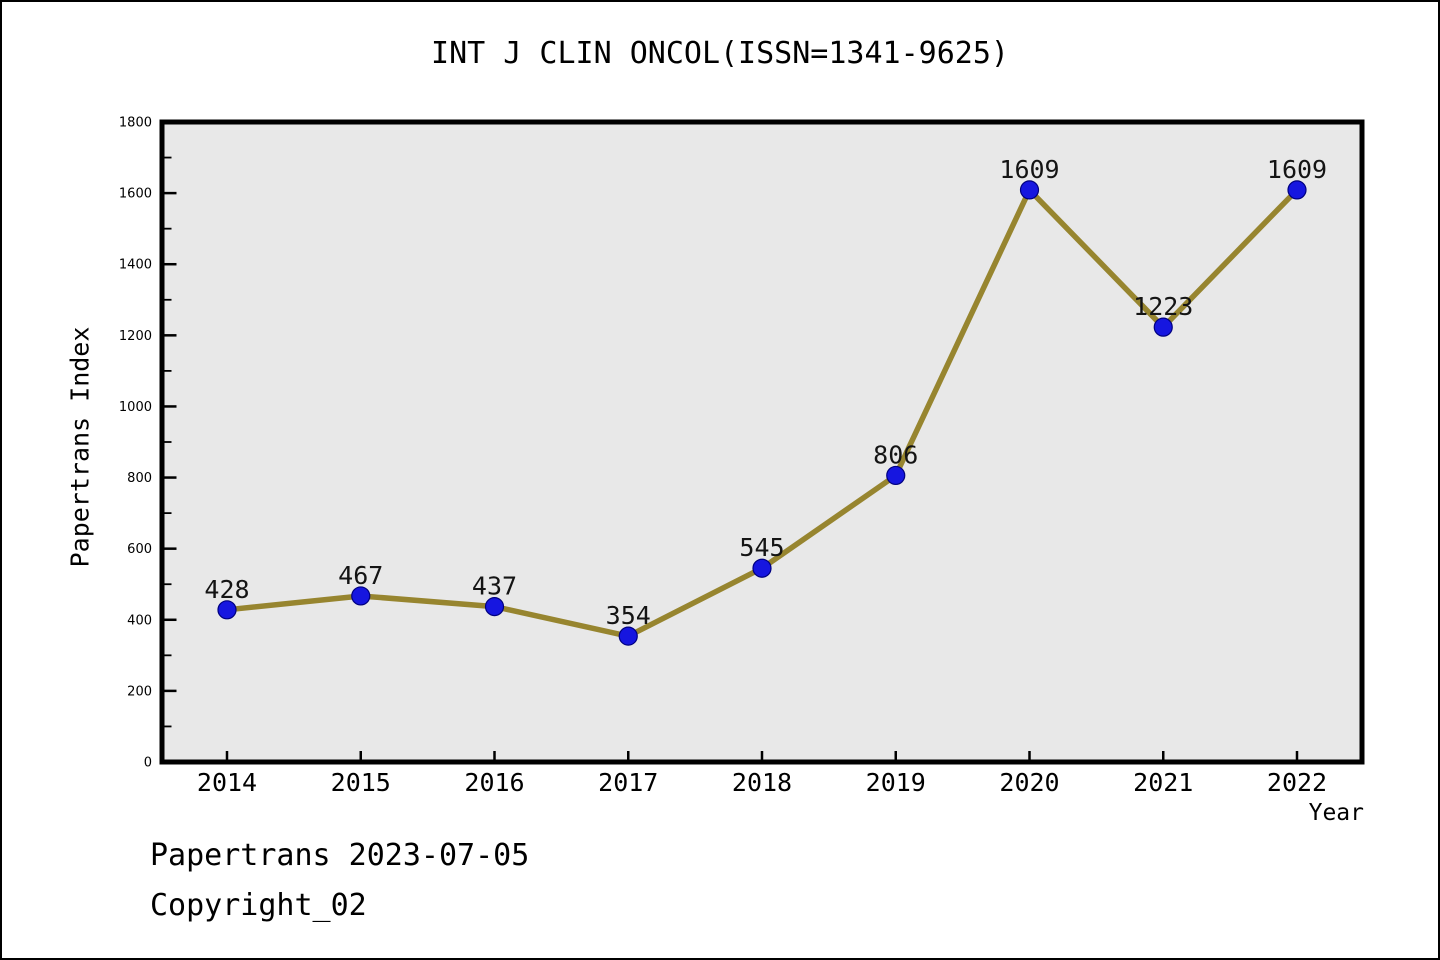 This screenshot has height=960, width=1440. I want to click on footer-copyright: Copyright_02, so click(258, 905).